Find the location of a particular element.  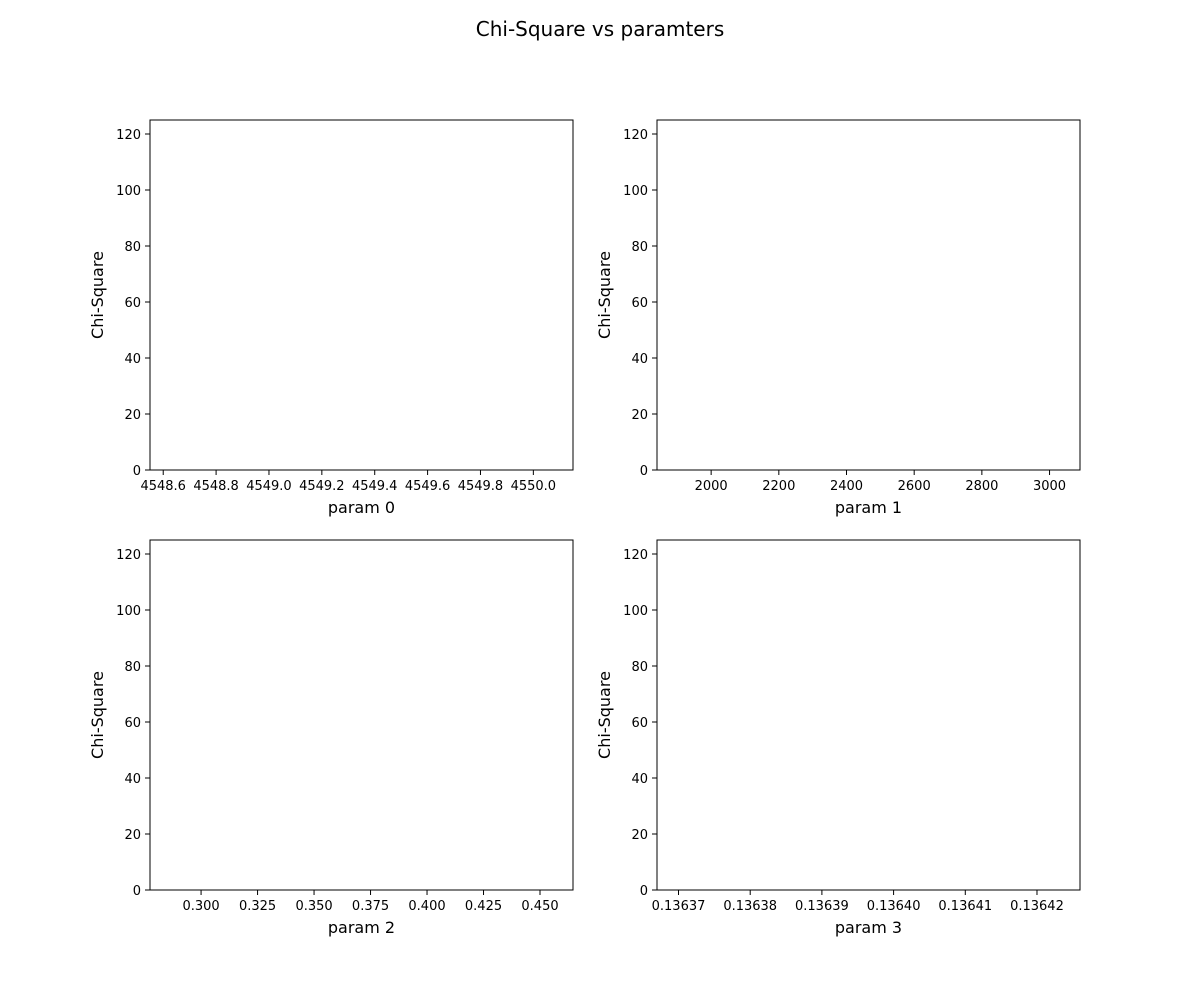

x-tick-label: 0.375 is located at coordinates (370, 906).